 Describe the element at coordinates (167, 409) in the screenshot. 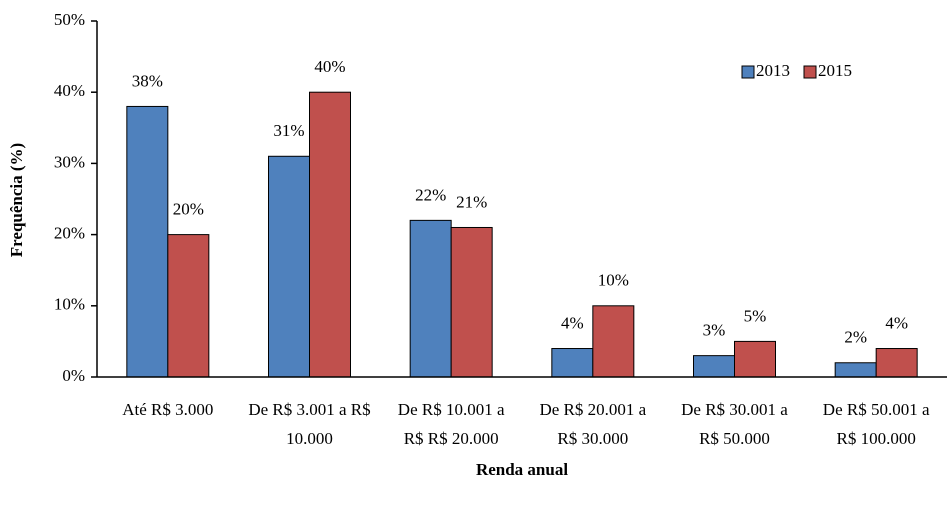

I see `x-tick-label: Até R$ 3.000` at that location.